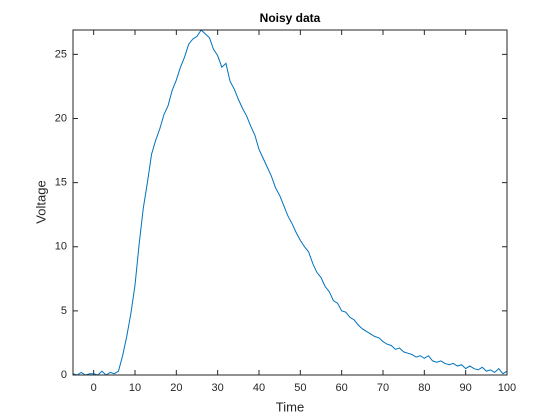 This screenshot has width=560, height=420. I want to click on x-tick-label: 60, so click(342, 388).